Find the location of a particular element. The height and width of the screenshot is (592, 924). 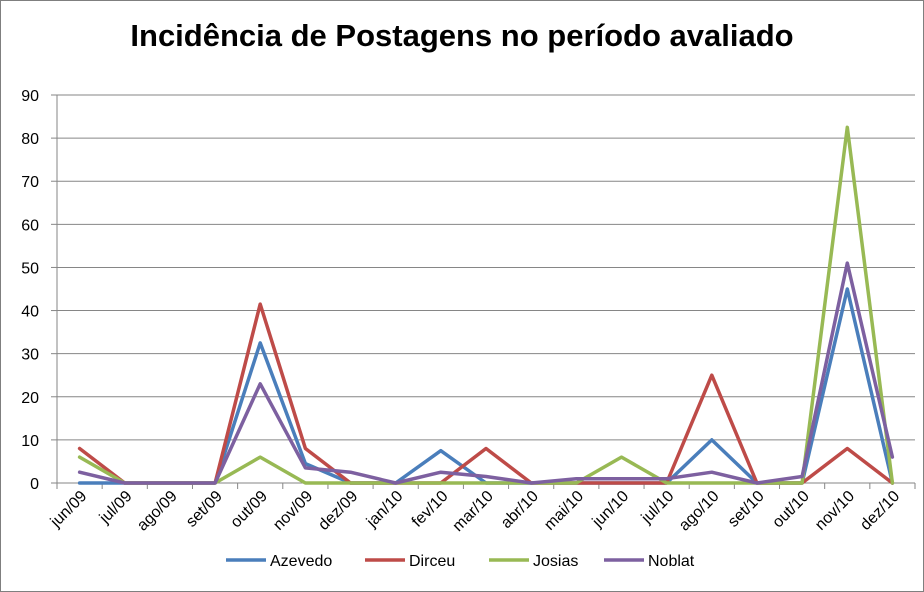

x-tick-label: jun/10 is located at coordinates (611, 510).